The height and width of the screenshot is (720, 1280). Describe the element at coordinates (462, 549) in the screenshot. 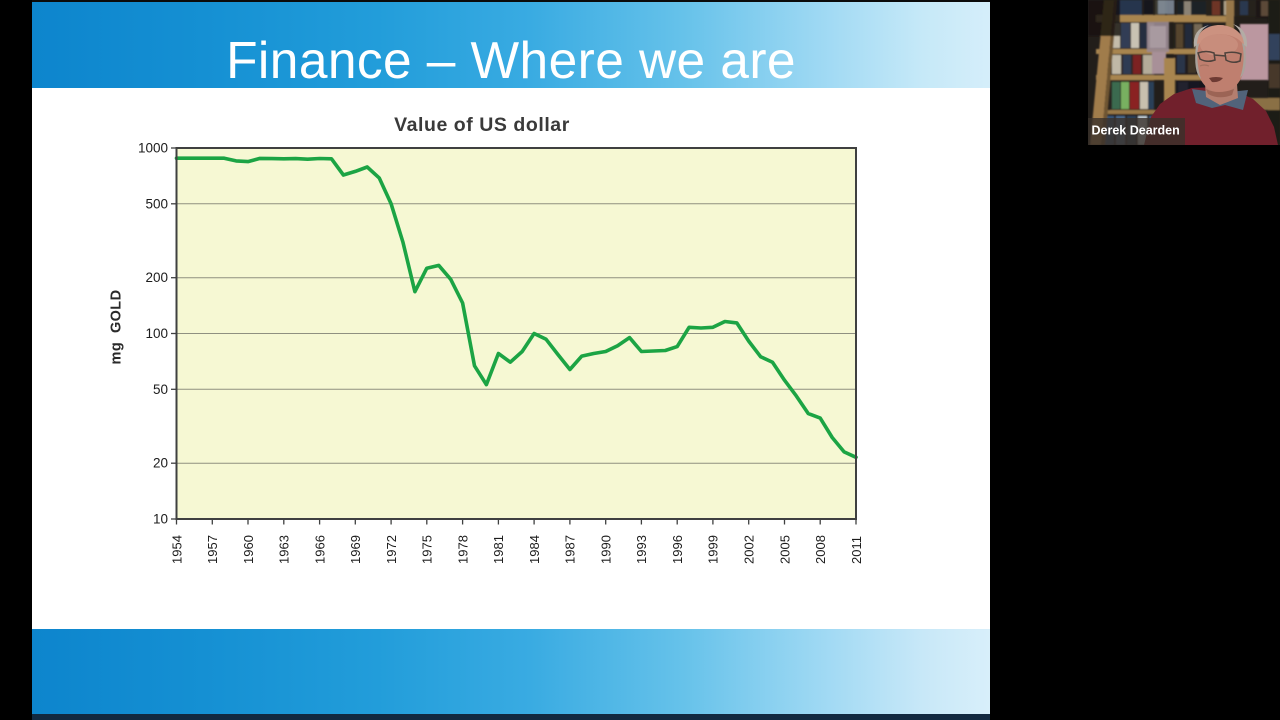

I see `svg-text: 1978` at that location.